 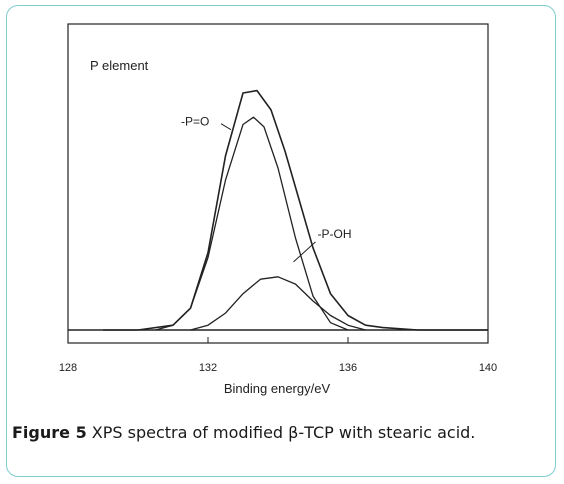 What do you see at coordinates (277, 388) in the screenshot?
I see `x-axis-label: Binding energy/eV` at bounding box center [277, 388].